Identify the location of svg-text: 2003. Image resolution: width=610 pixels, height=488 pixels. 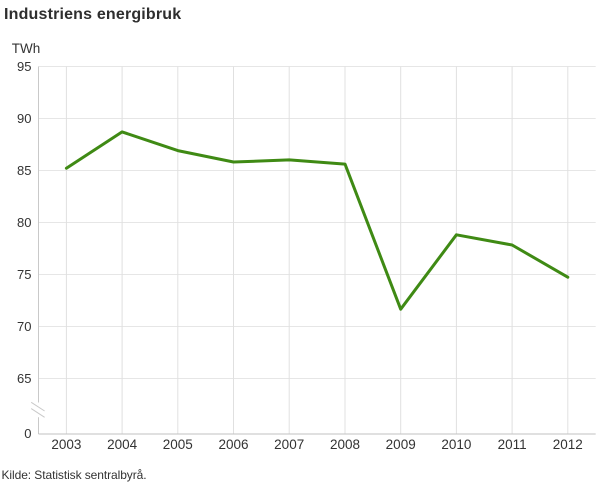
(66, 444).